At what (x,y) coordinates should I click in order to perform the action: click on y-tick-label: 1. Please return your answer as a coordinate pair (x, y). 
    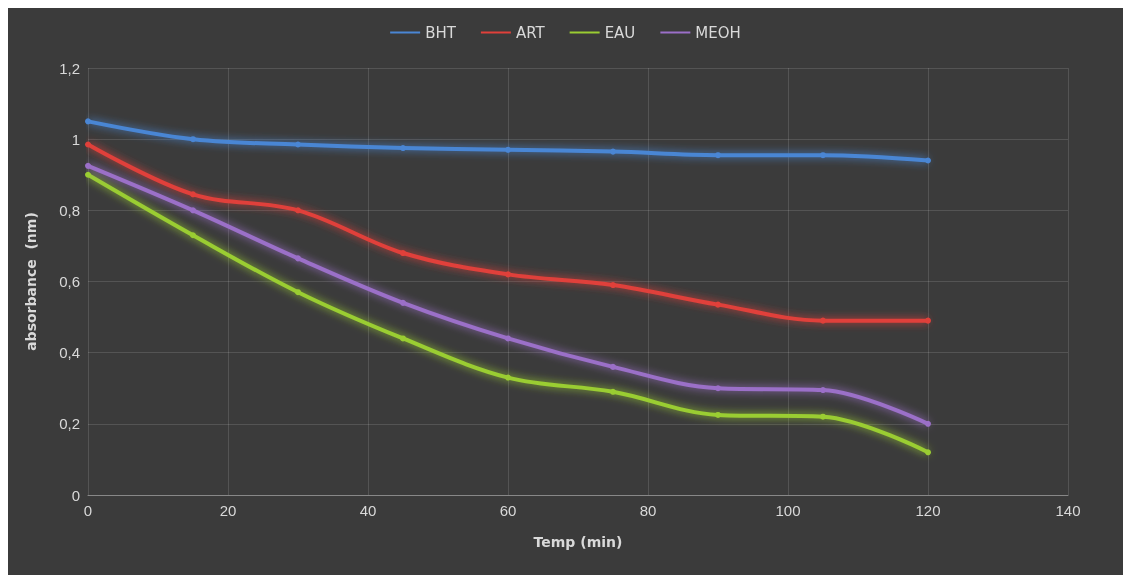
    Looking at the image, I should click on (75, 139).